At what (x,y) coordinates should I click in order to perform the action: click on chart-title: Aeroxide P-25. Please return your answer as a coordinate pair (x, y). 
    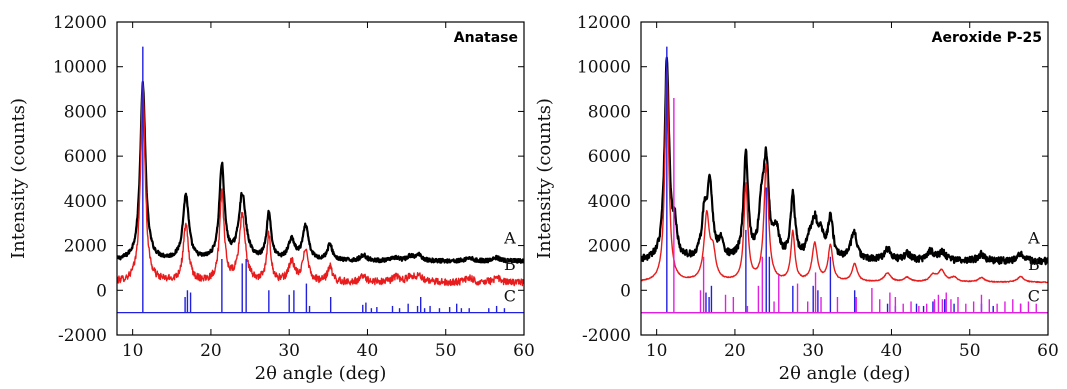
    Looking at the image, I should click on (987, 38).